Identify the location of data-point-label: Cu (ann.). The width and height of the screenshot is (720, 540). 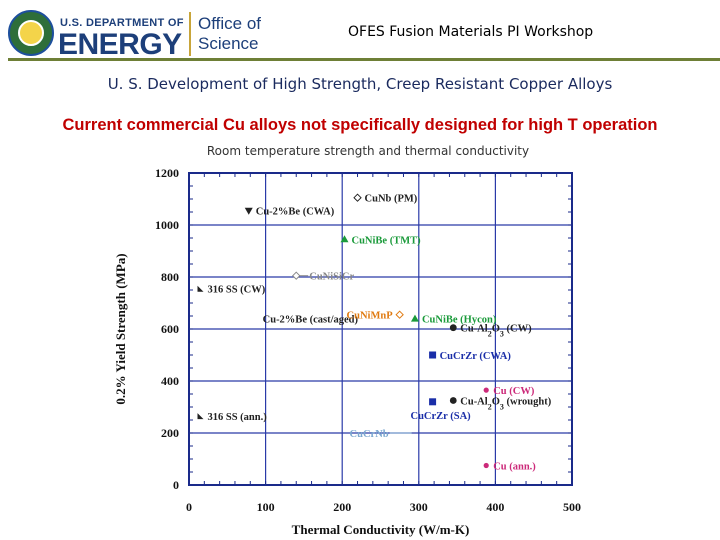
(514, 467).